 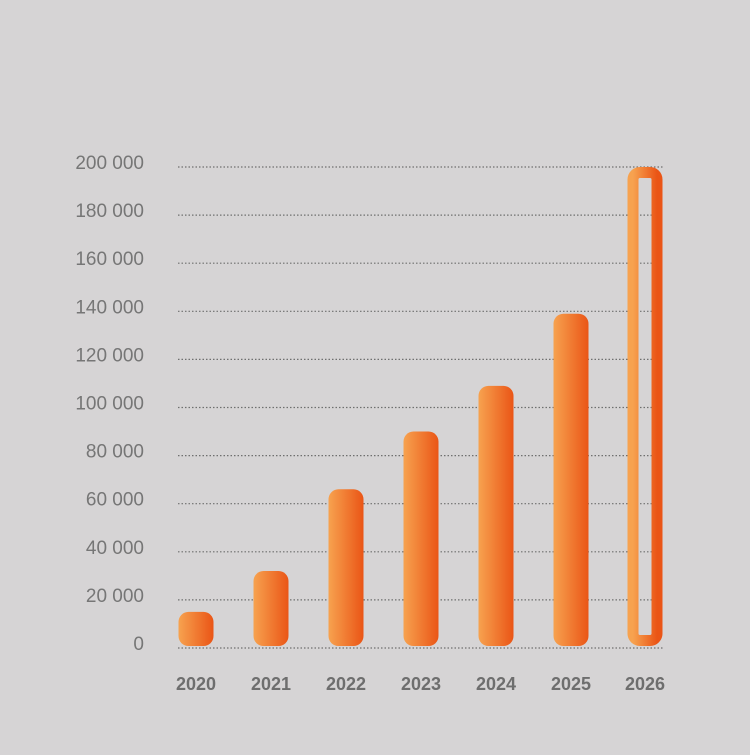 I want to click on y-tick-label: 0, so click(x=138, y=644).